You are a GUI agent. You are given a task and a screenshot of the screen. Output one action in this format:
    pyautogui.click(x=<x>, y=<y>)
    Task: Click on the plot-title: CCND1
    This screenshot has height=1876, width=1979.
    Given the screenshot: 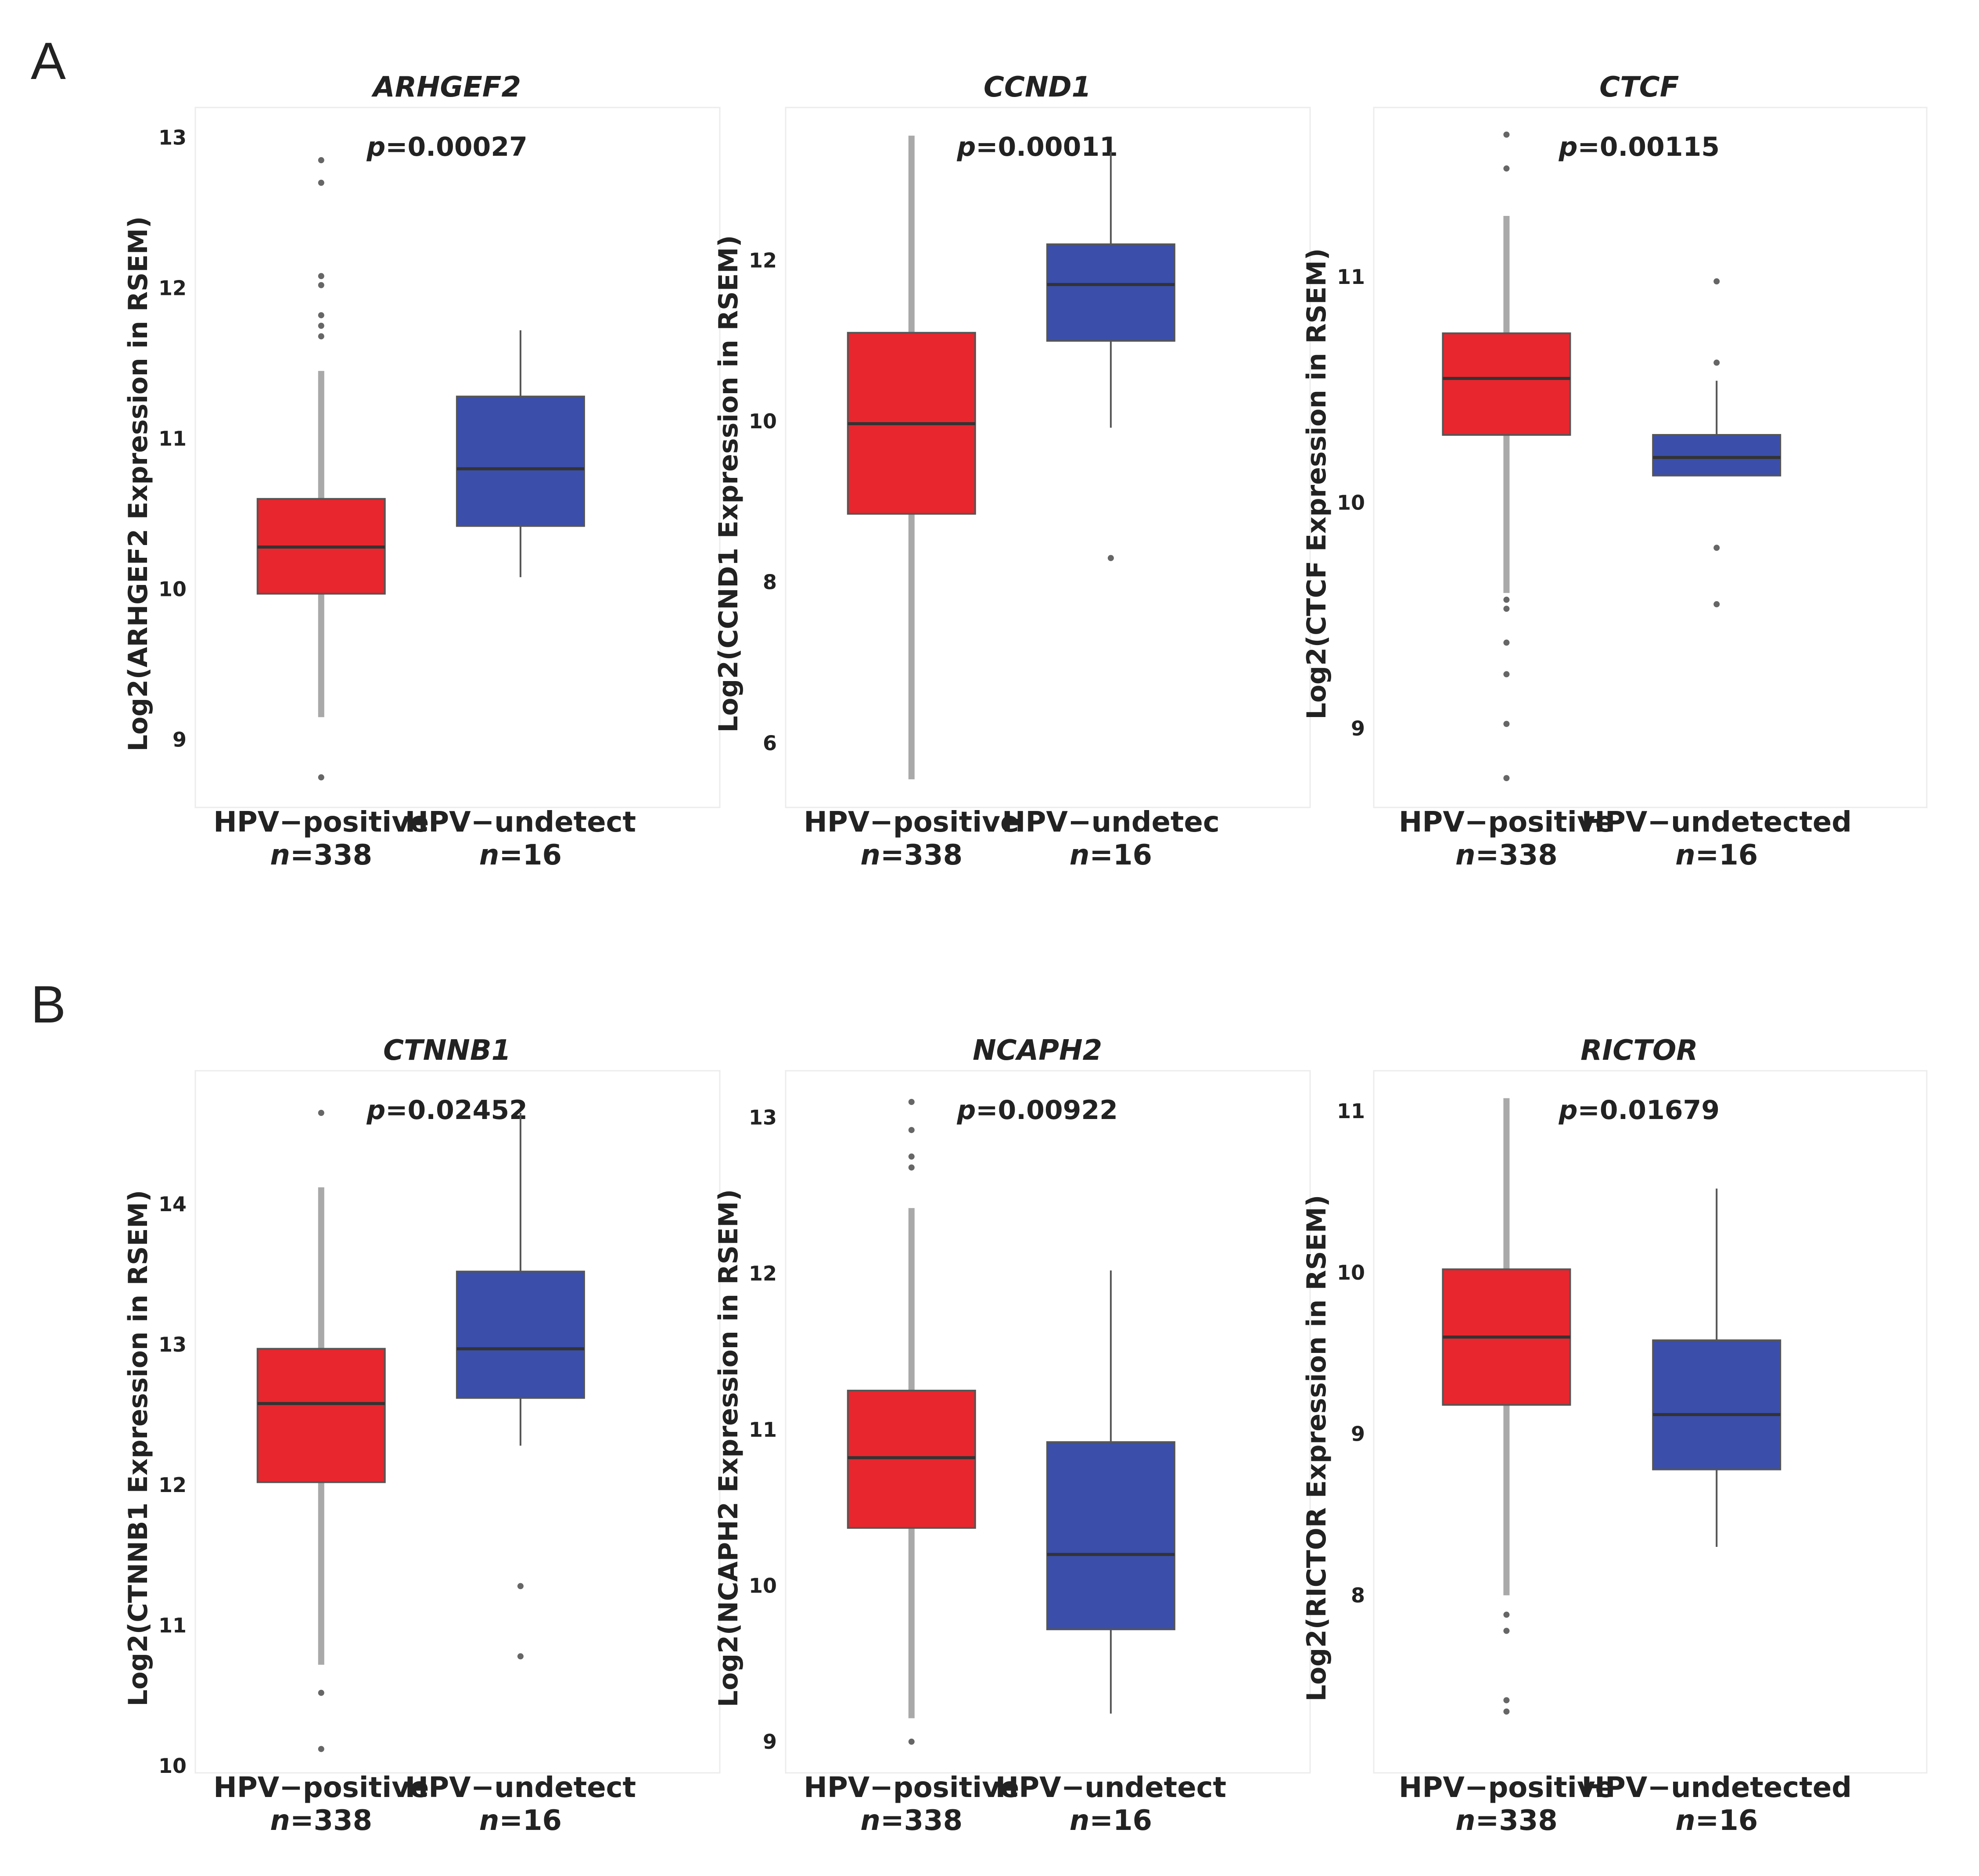 What is the action you would take?
    pyautogui.click(x=1037, y=87)
    